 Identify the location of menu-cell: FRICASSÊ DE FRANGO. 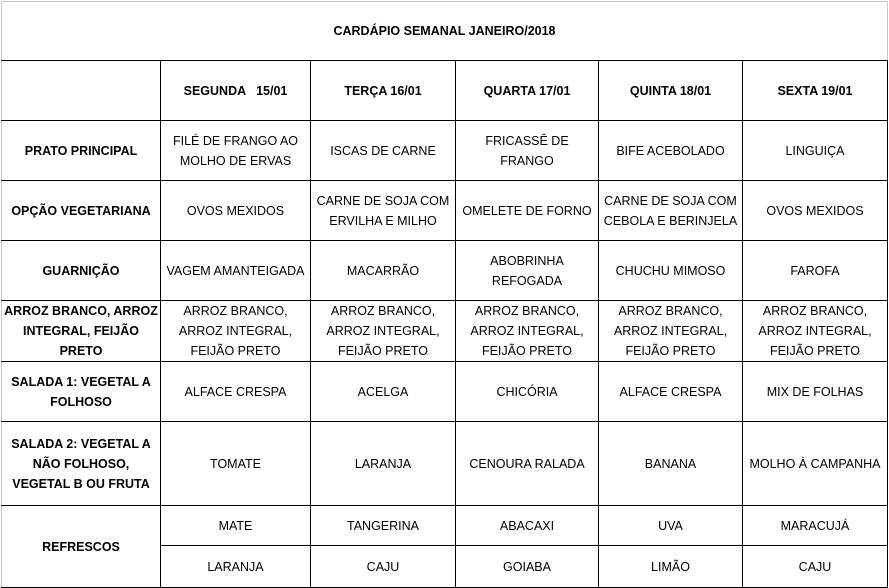
(527, 150).